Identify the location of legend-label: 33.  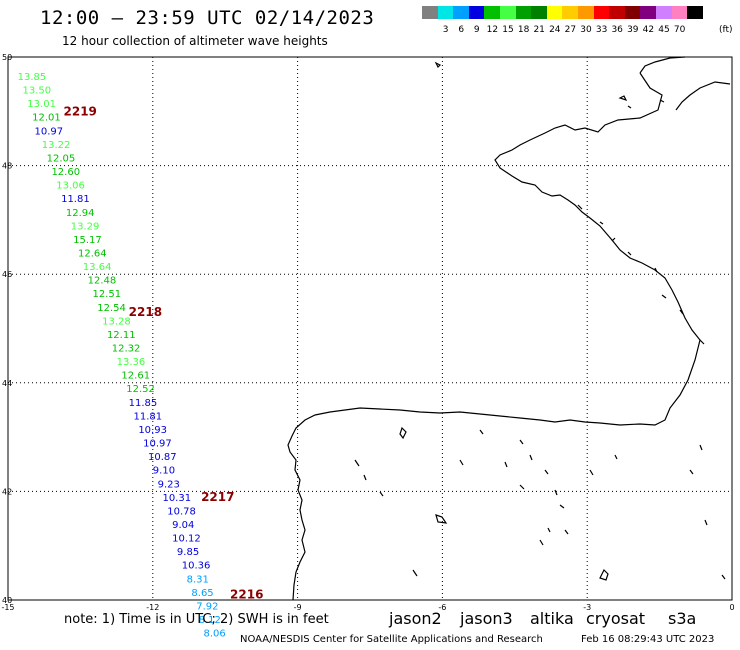
(601, 30).